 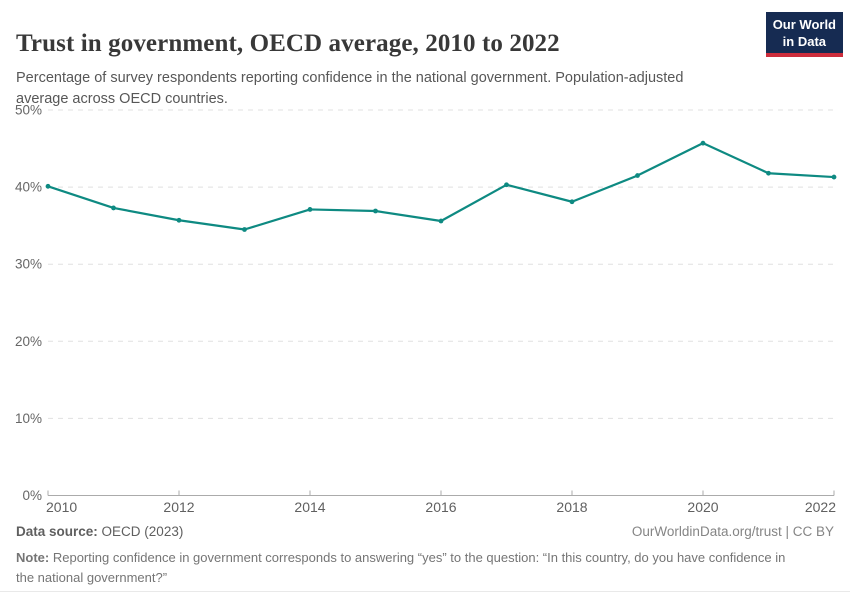 I want to click on x-axis-label-2016: 2016, so click(x=440, y=507).